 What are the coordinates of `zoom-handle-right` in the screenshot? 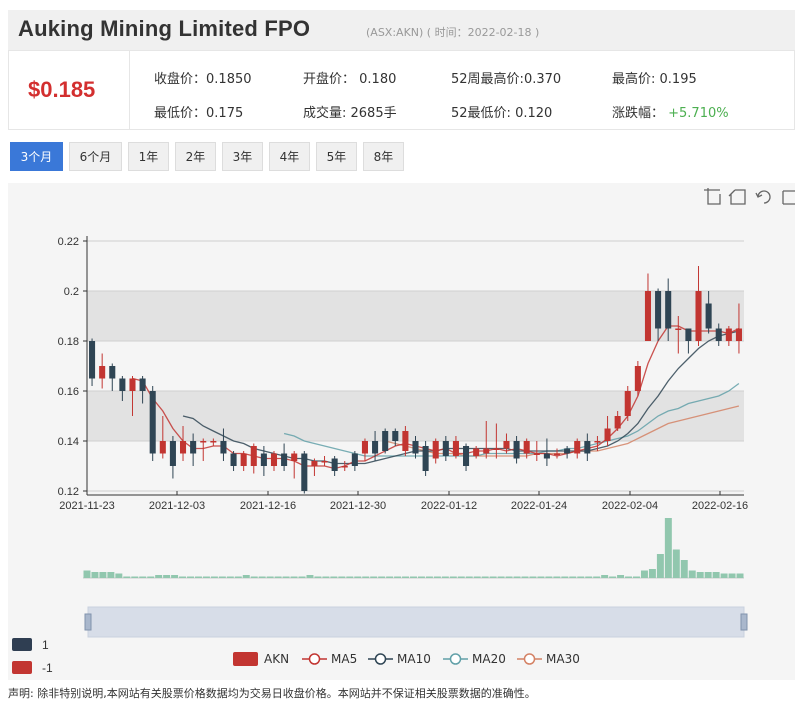 It's located at (744, 622).